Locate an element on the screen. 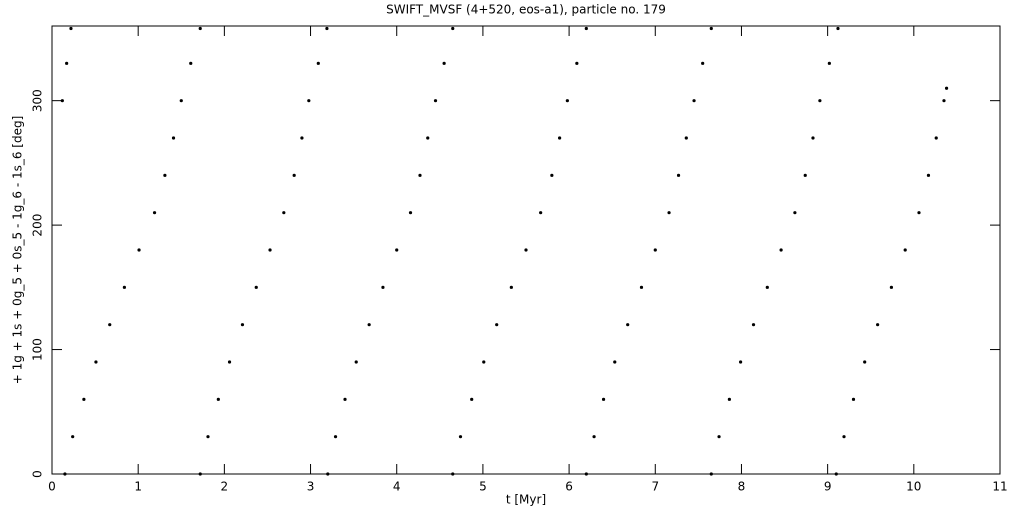 The width and height of the screenshot is (1021, 511). x-axis-label: t [Myr] is located at coordinates (526, 500).